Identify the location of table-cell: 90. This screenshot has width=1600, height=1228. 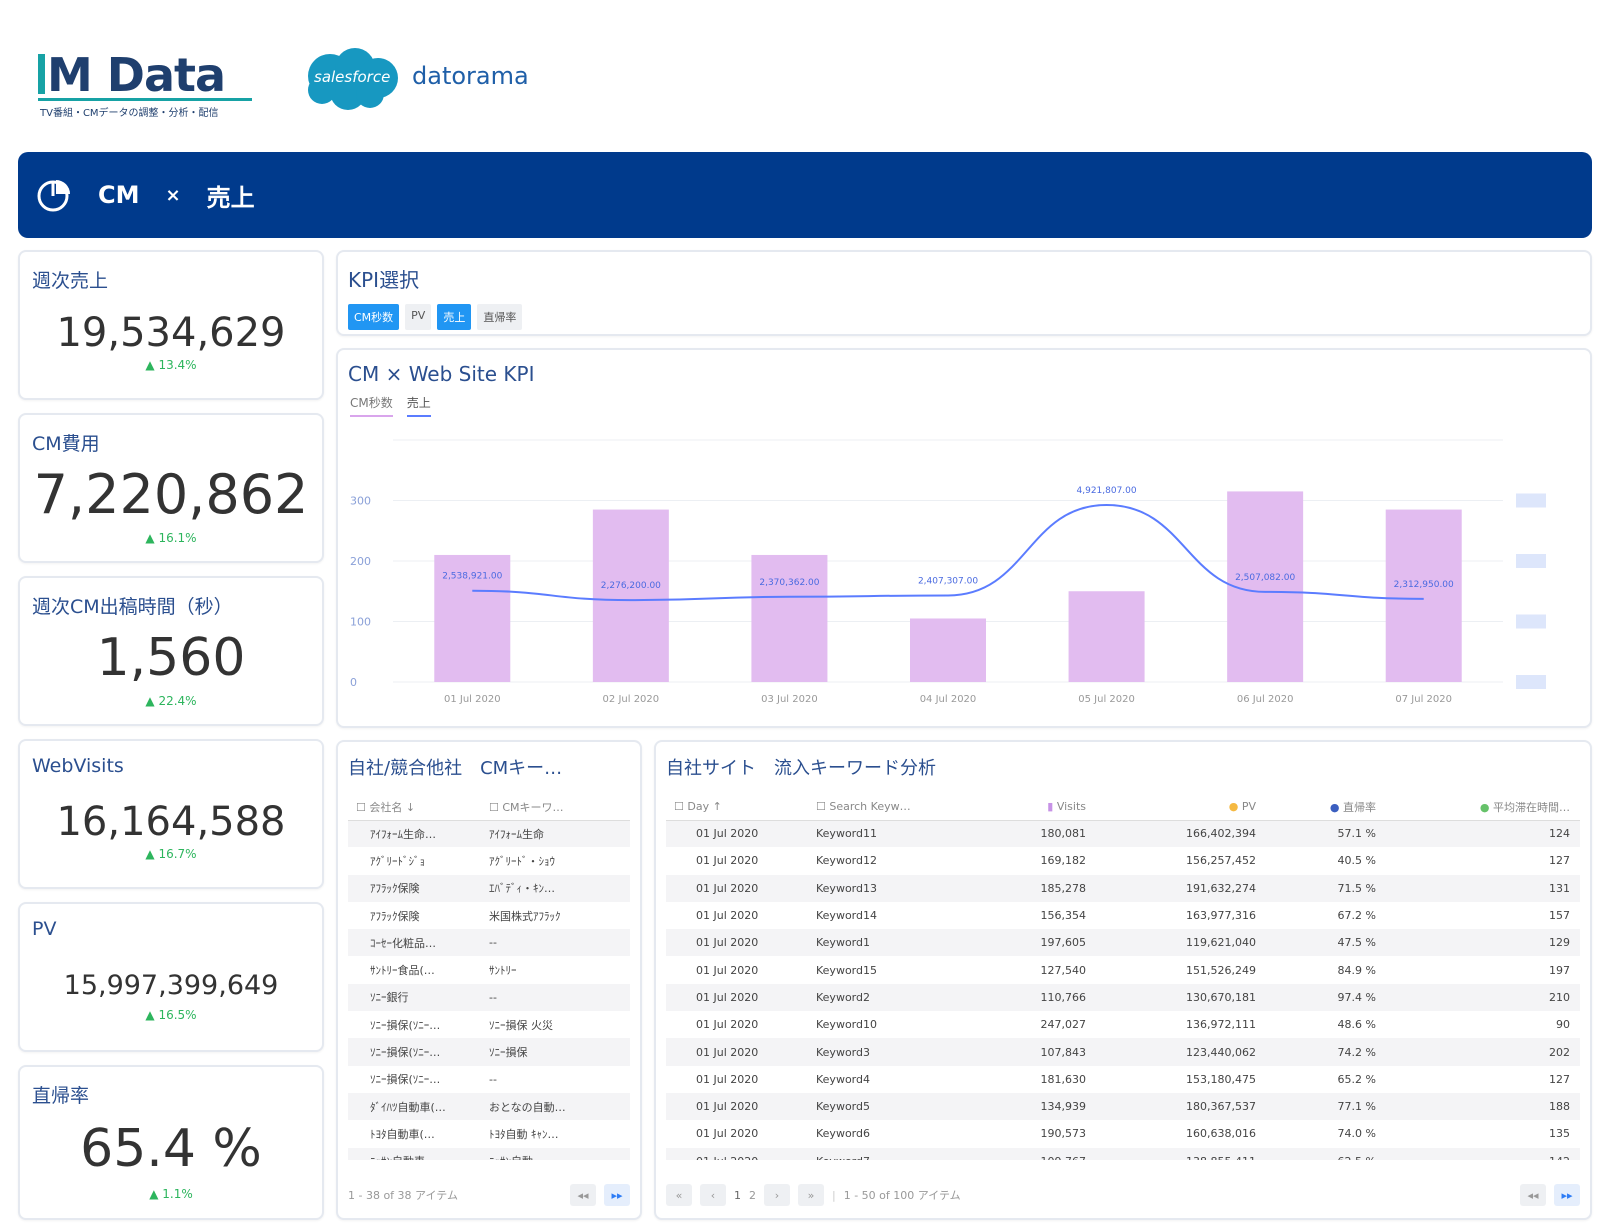
(1563, 1025).